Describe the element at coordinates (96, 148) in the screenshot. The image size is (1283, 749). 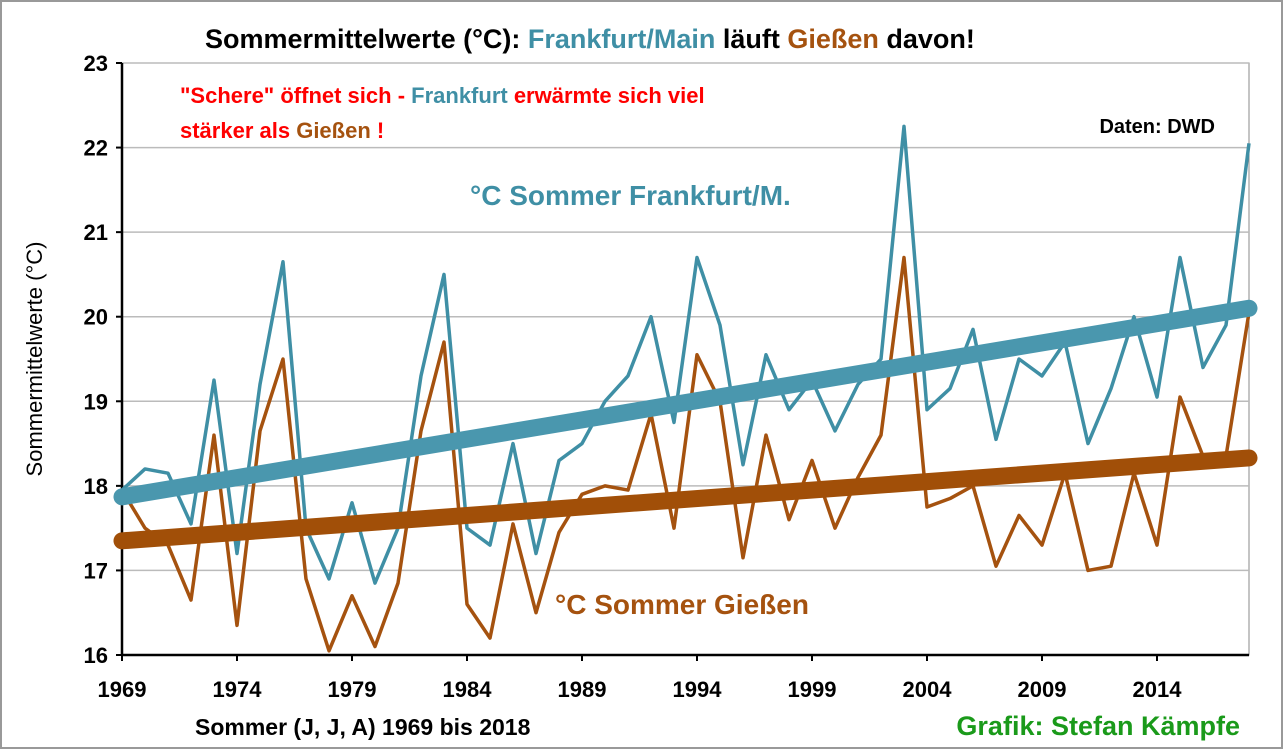
I see `y-tick-label: 22` at that location.